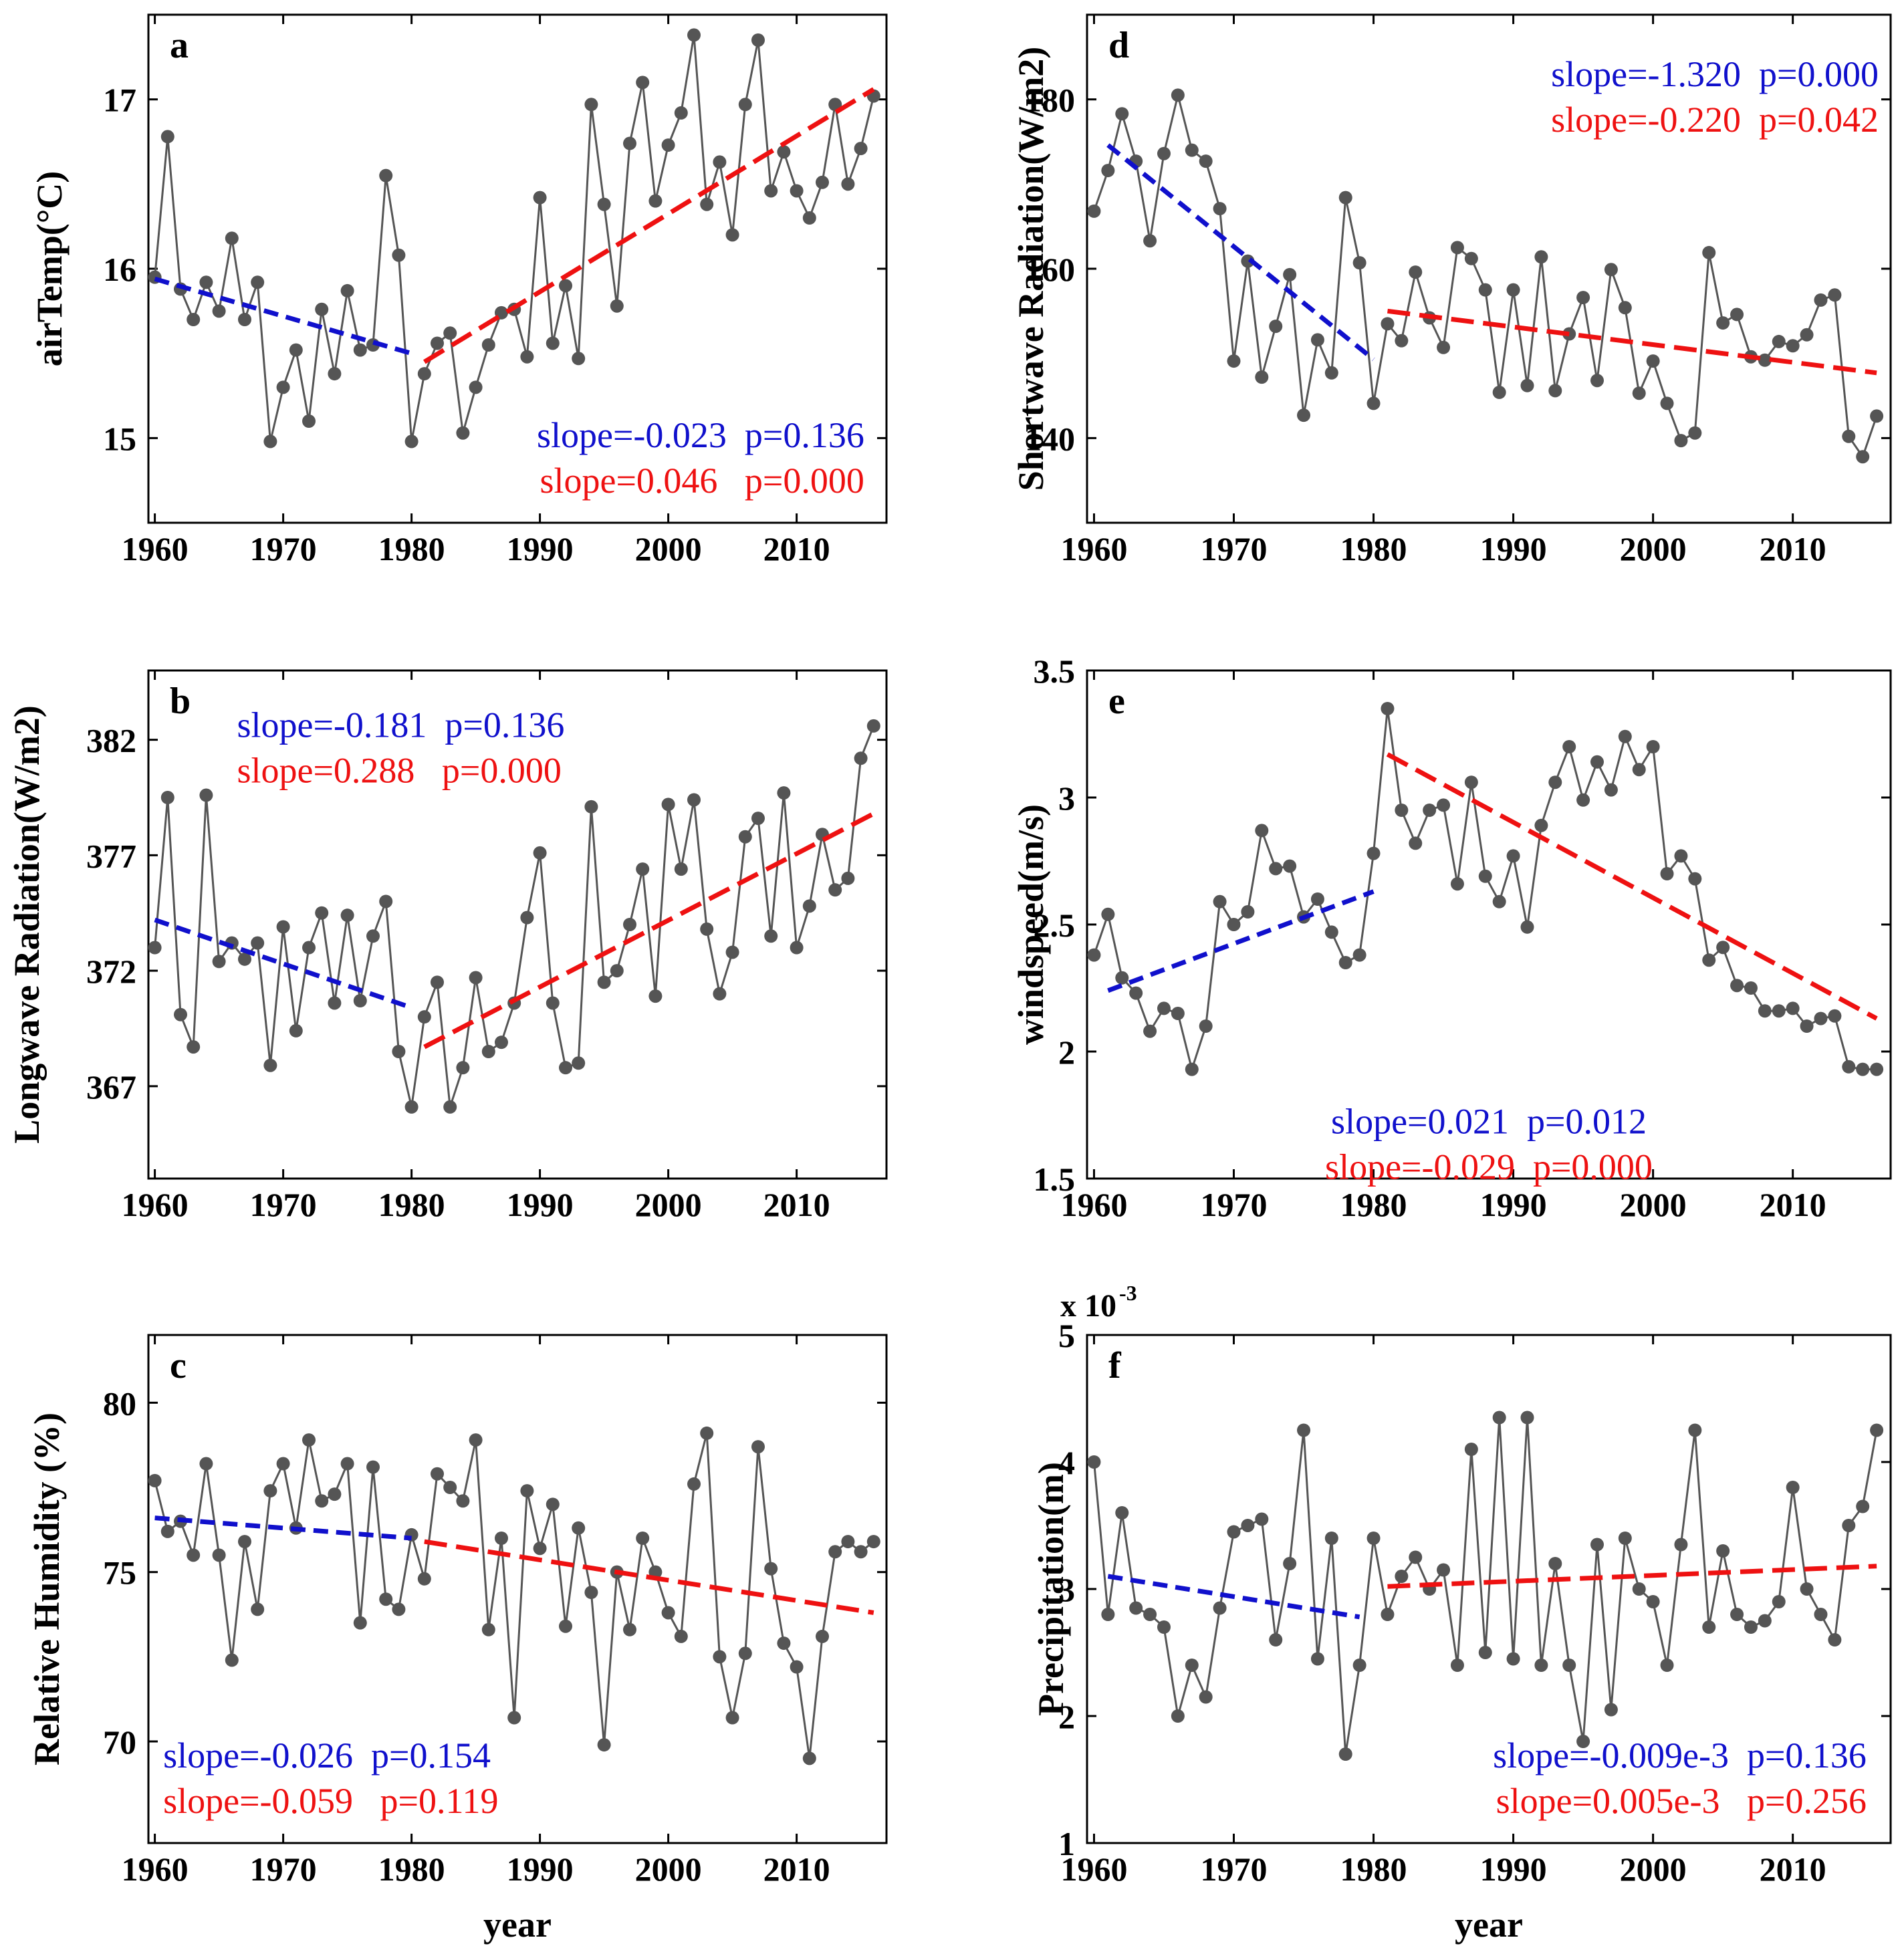 This screenshot has height=1952, width=1904. I want to click on y-tick-label: 377, so click(111, 855).